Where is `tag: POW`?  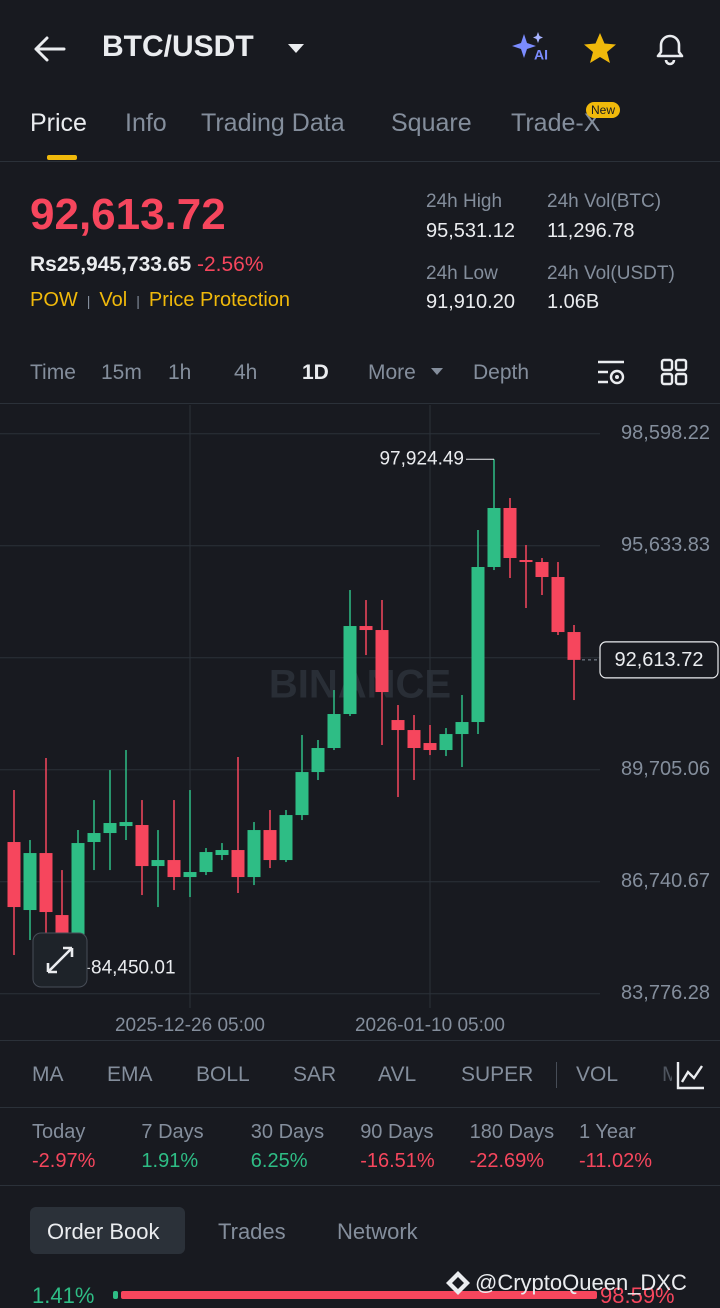
tag: POW is located at coordinates (54, 300).